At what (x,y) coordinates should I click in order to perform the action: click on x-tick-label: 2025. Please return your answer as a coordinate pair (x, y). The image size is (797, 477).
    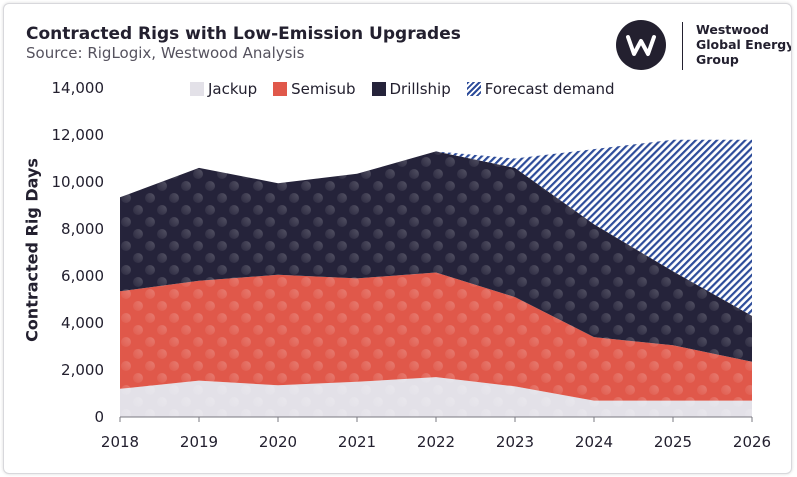
    Looking at the image, I should click on (673, 442).